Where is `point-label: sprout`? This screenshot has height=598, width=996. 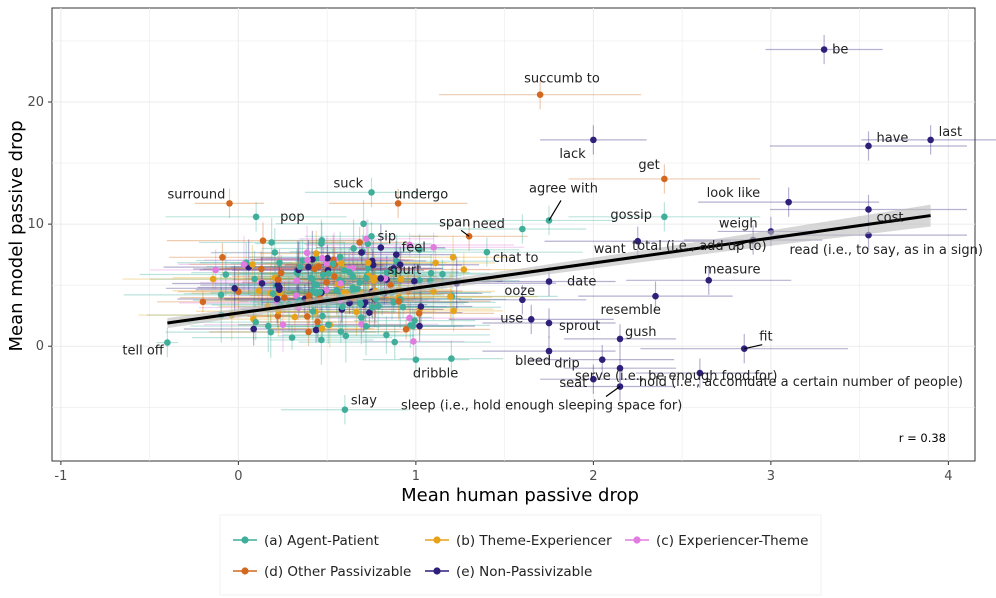
point-label: sprout is located at coordinates (579, 326).